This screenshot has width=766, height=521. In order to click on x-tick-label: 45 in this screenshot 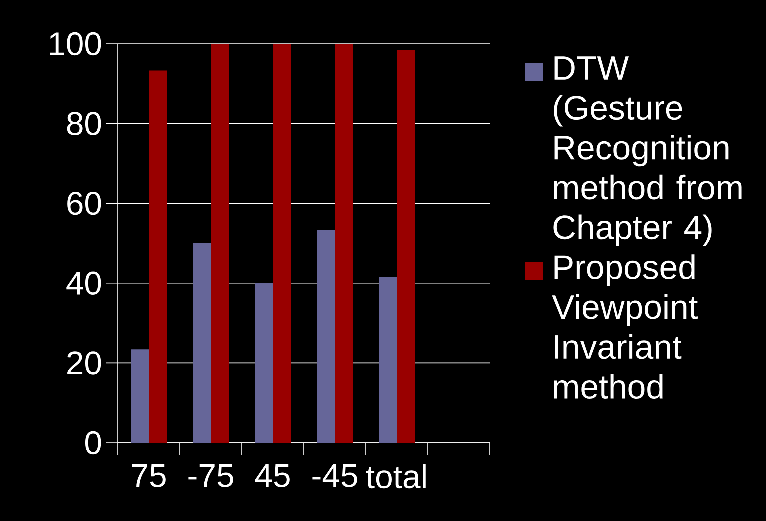, I will do `click(272, 476)`.